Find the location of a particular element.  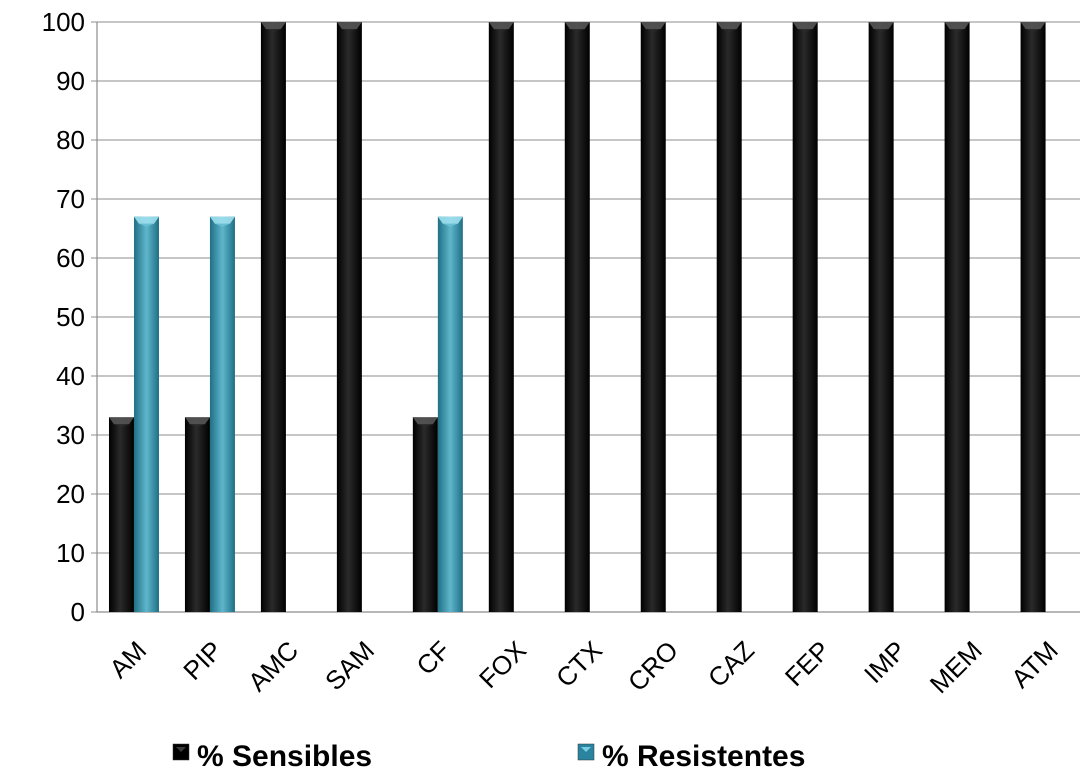

x-tick-label: CAZ is located at coordinates (731, 664).